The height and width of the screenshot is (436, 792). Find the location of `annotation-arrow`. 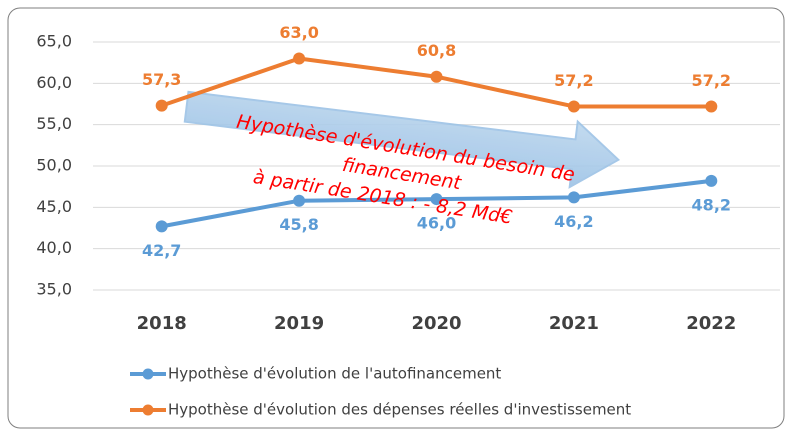

annotation-arrow is located at coordinates (402, 139).